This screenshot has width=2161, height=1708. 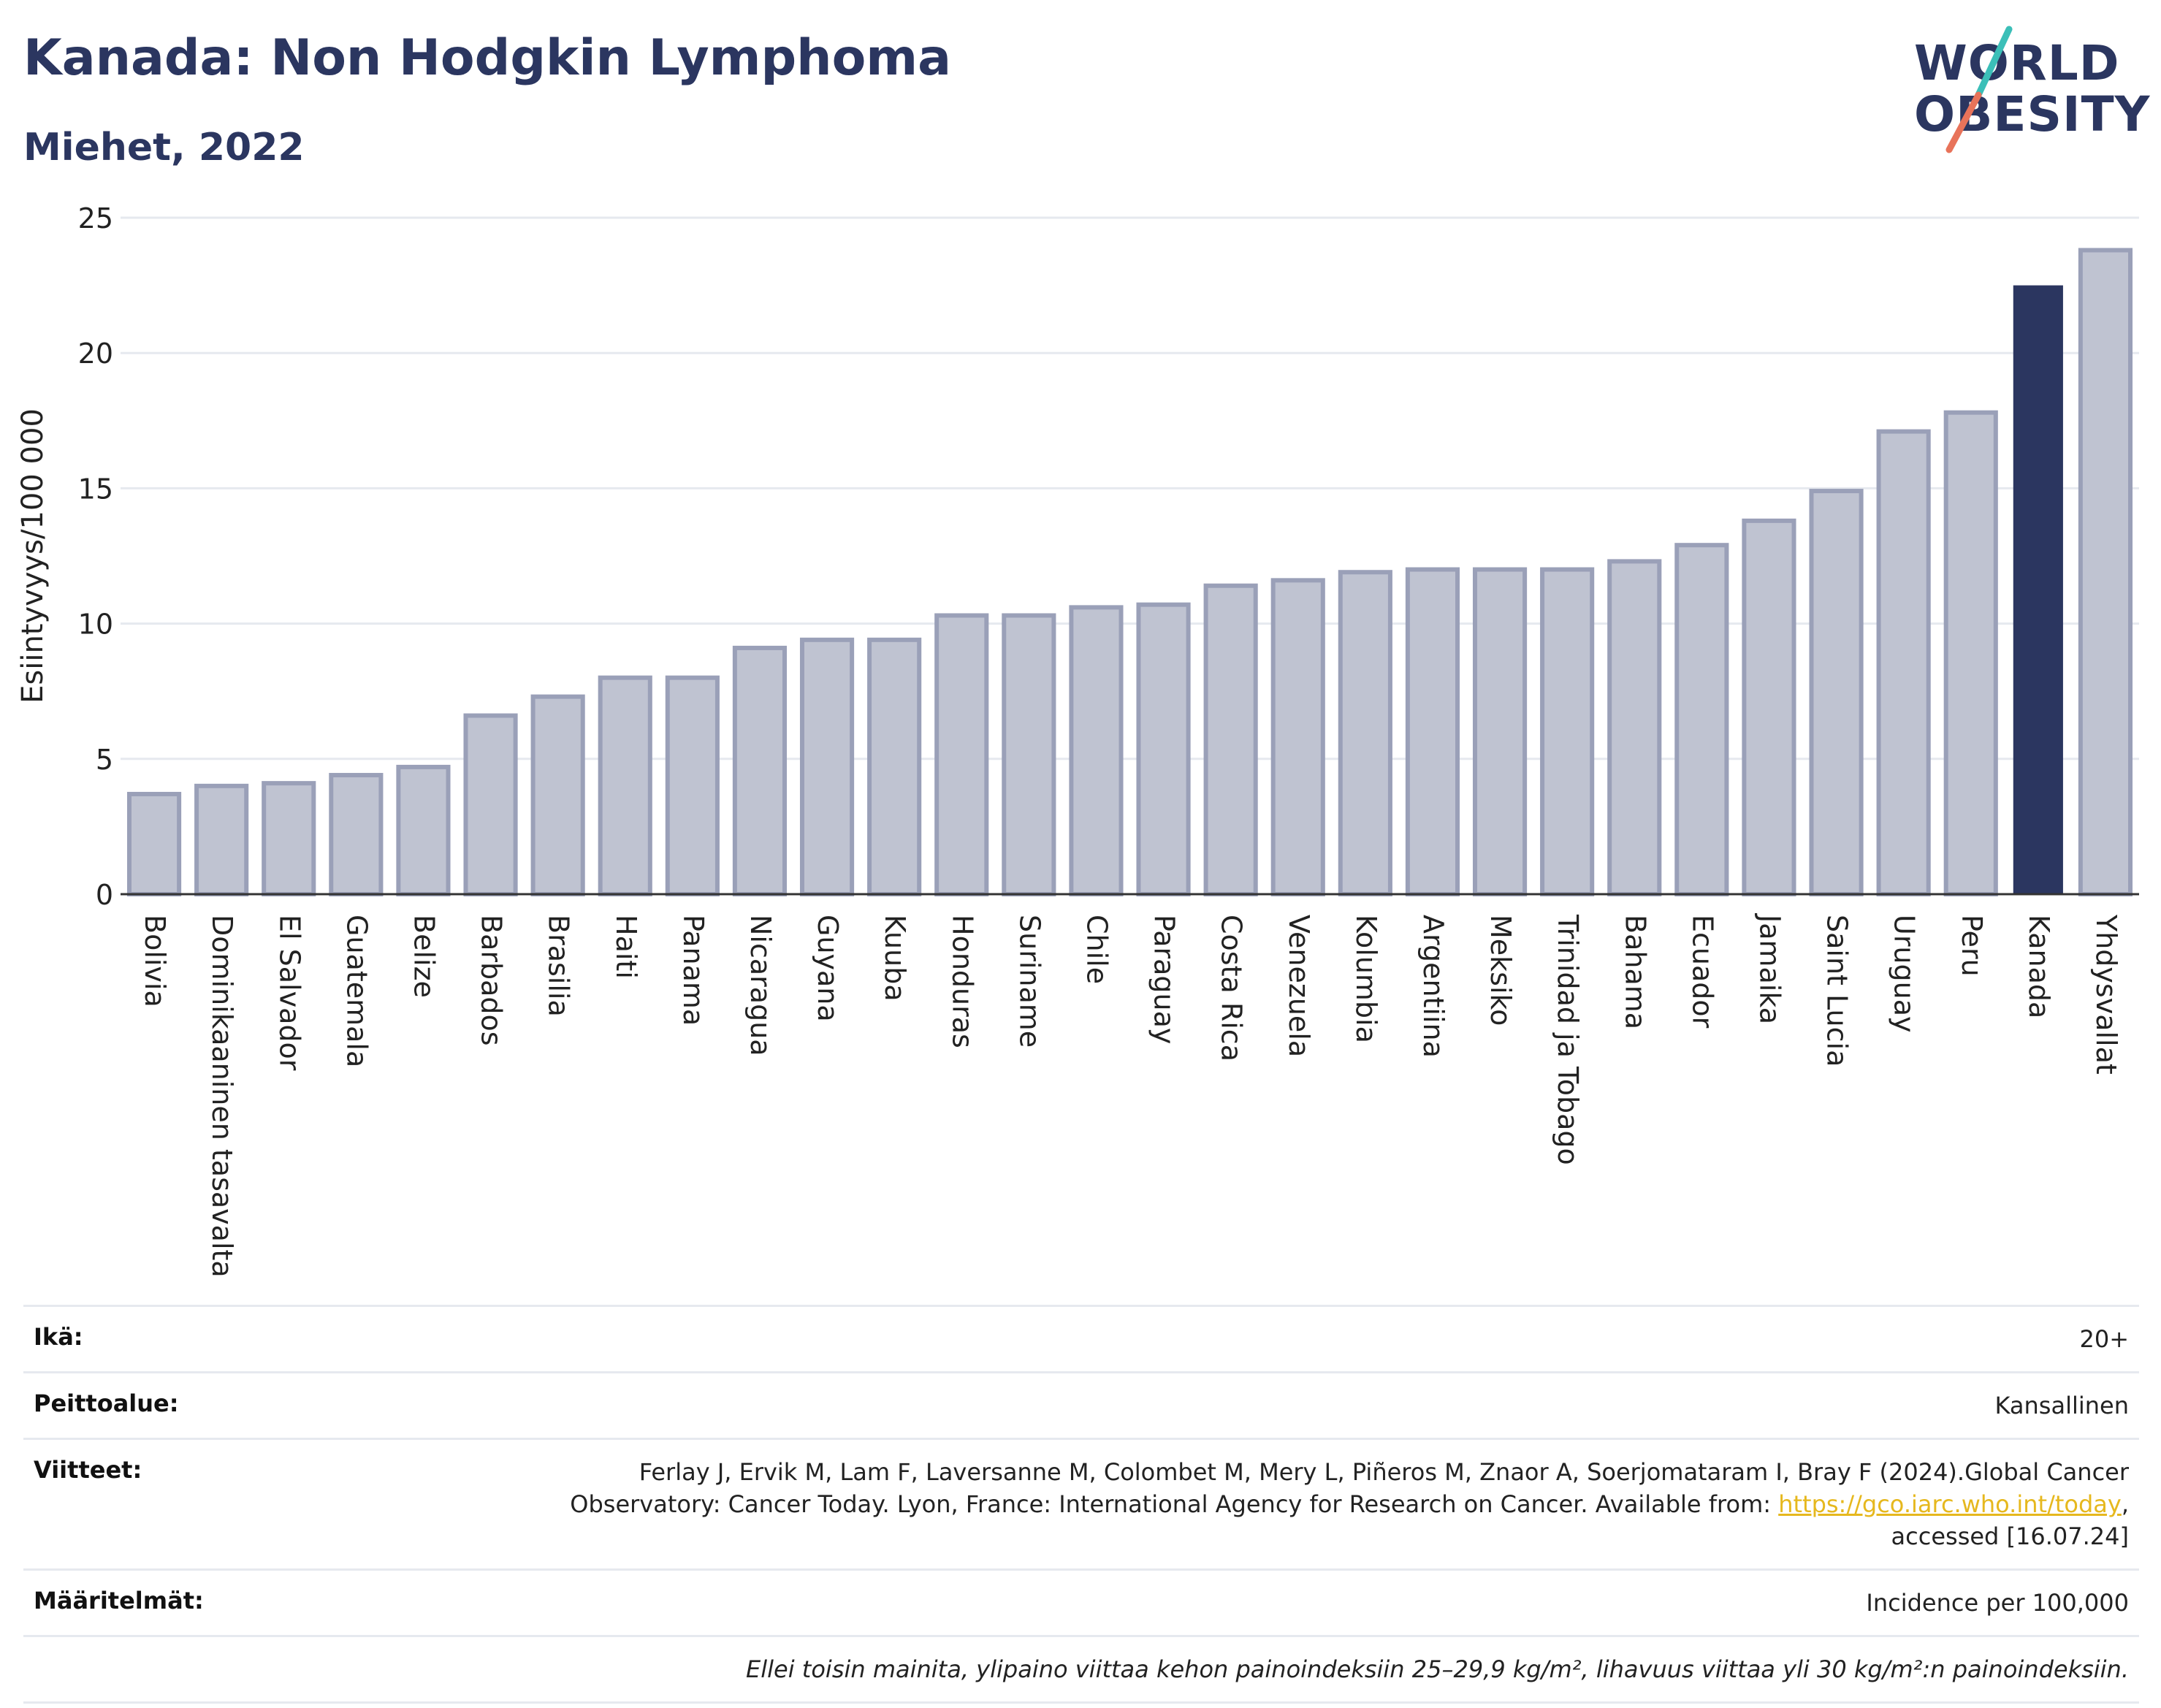 What do you see at coordinates (105, 760) in the screenshot?
I see `y-tick-label: 5` at bounding box center [105, 760].